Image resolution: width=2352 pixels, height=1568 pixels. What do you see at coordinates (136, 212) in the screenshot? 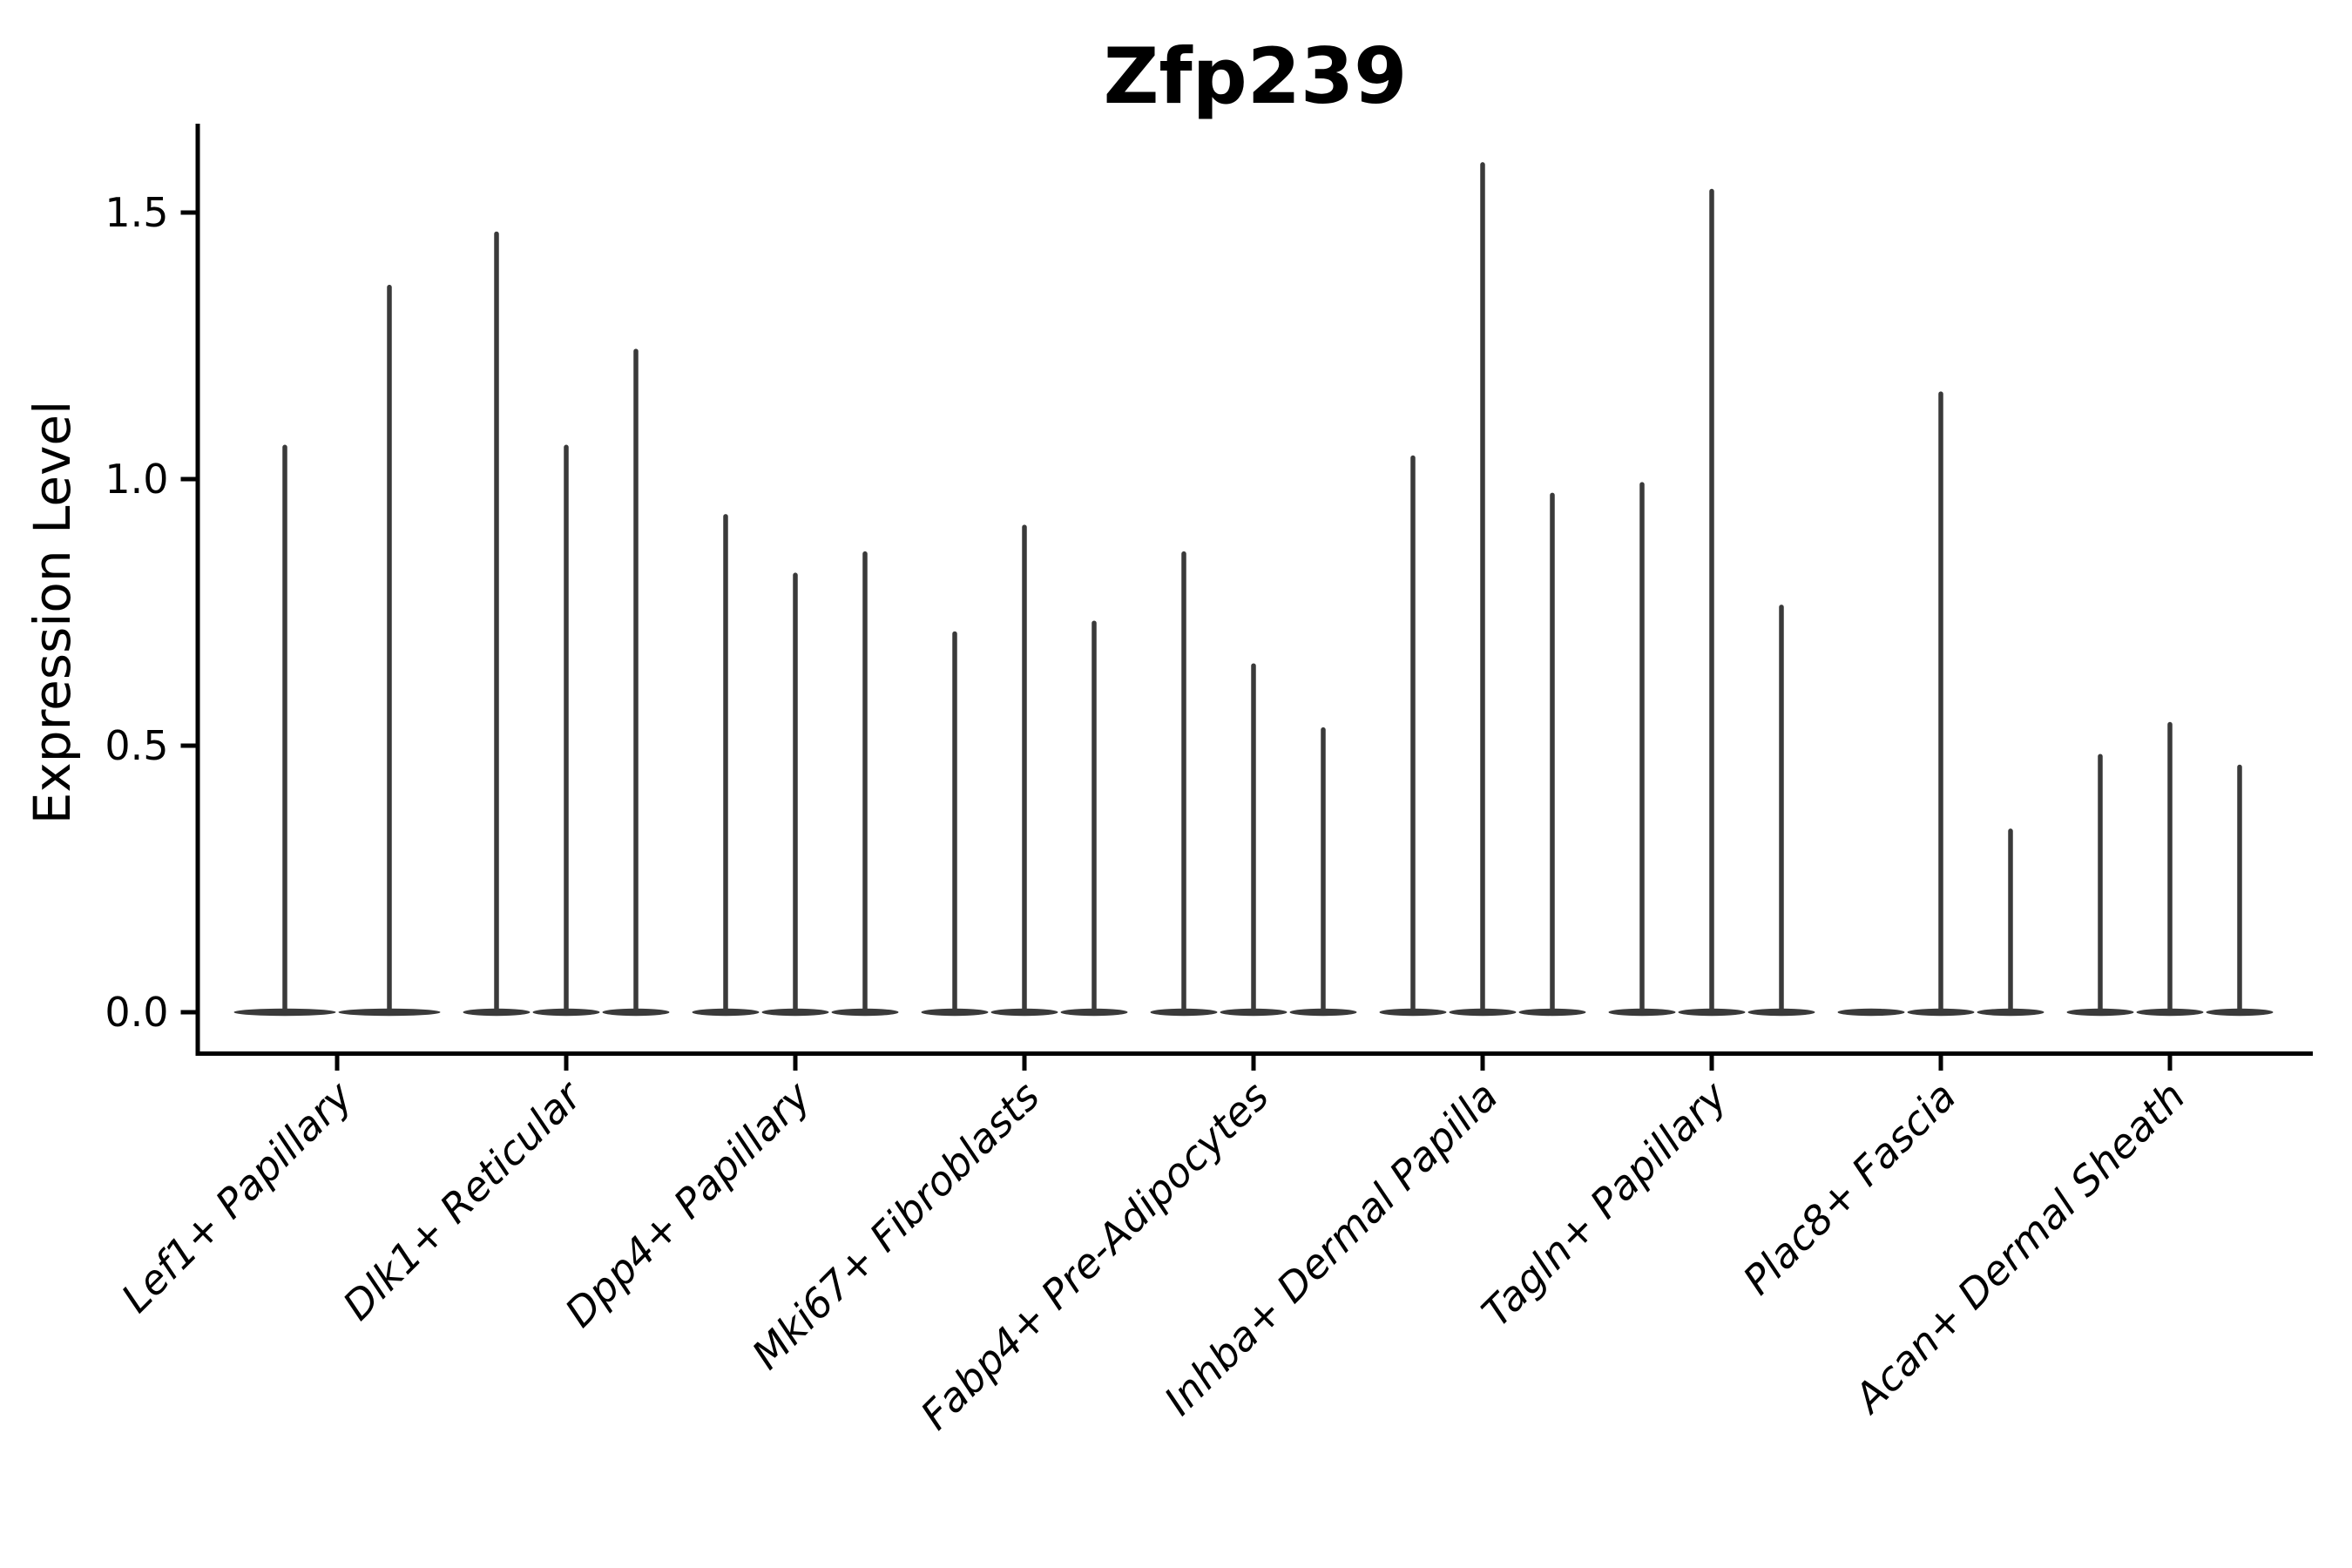
I see `y-tick-label: 1.5` at bounding box center [136, 212].